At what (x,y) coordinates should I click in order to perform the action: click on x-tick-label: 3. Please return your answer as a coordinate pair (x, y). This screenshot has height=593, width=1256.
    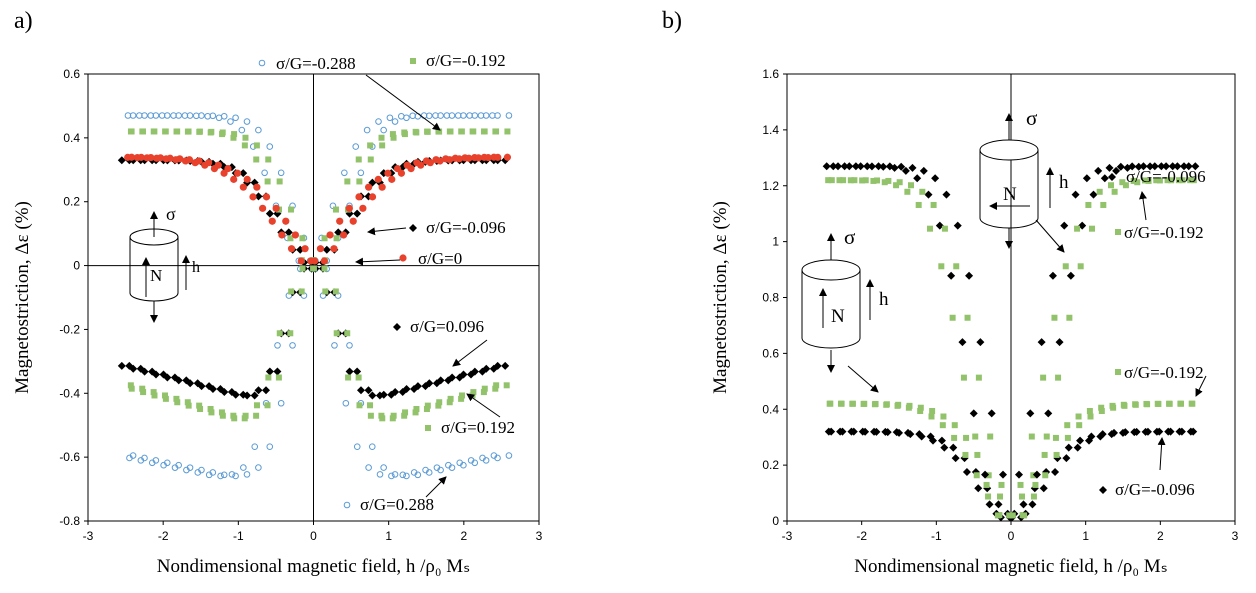
    Looking at the image, I should click on (539, 536).